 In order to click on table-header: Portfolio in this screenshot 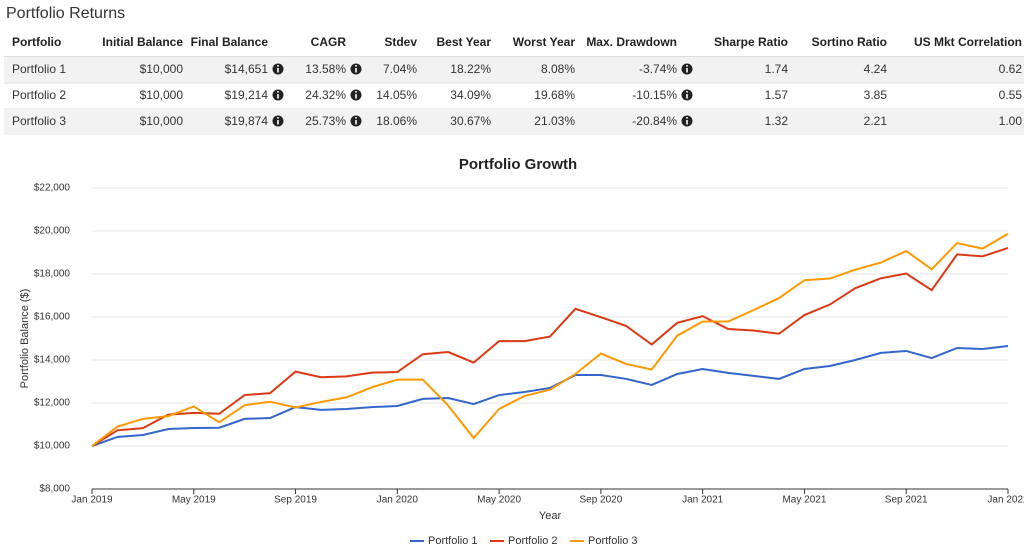, I will do `click(36, 42)`.